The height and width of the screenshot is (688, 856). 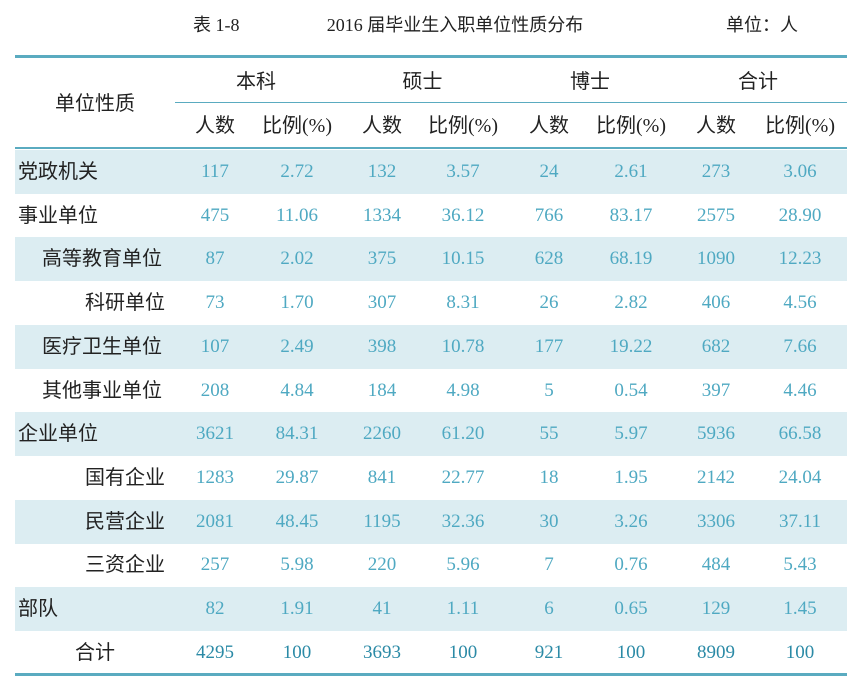 What do you see at coordinates (382, 565) in the screenshot?
I see `cell: 220` at bounding box center [382, 565].